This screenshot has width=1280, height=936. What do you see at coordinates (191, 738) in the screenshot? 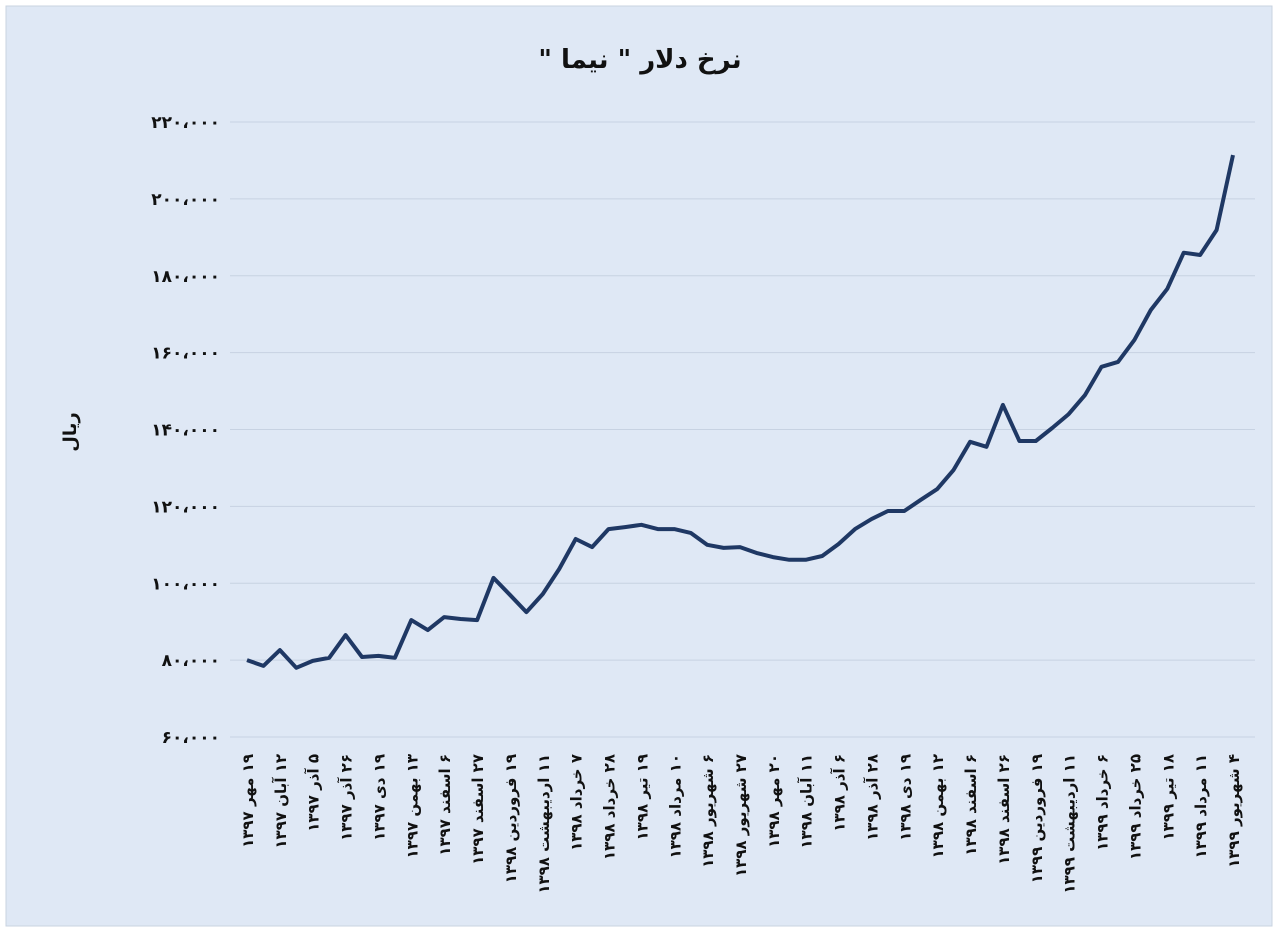
I see `y-tick-label: ۶۰،۰۰۰` at bounding box center [191, 738].